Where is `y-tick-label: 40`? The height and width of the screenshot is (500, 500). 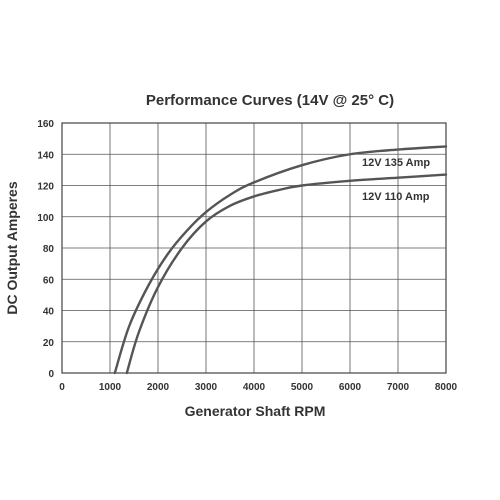
y-tick-label: 40 is located at coordinates (49, 312).